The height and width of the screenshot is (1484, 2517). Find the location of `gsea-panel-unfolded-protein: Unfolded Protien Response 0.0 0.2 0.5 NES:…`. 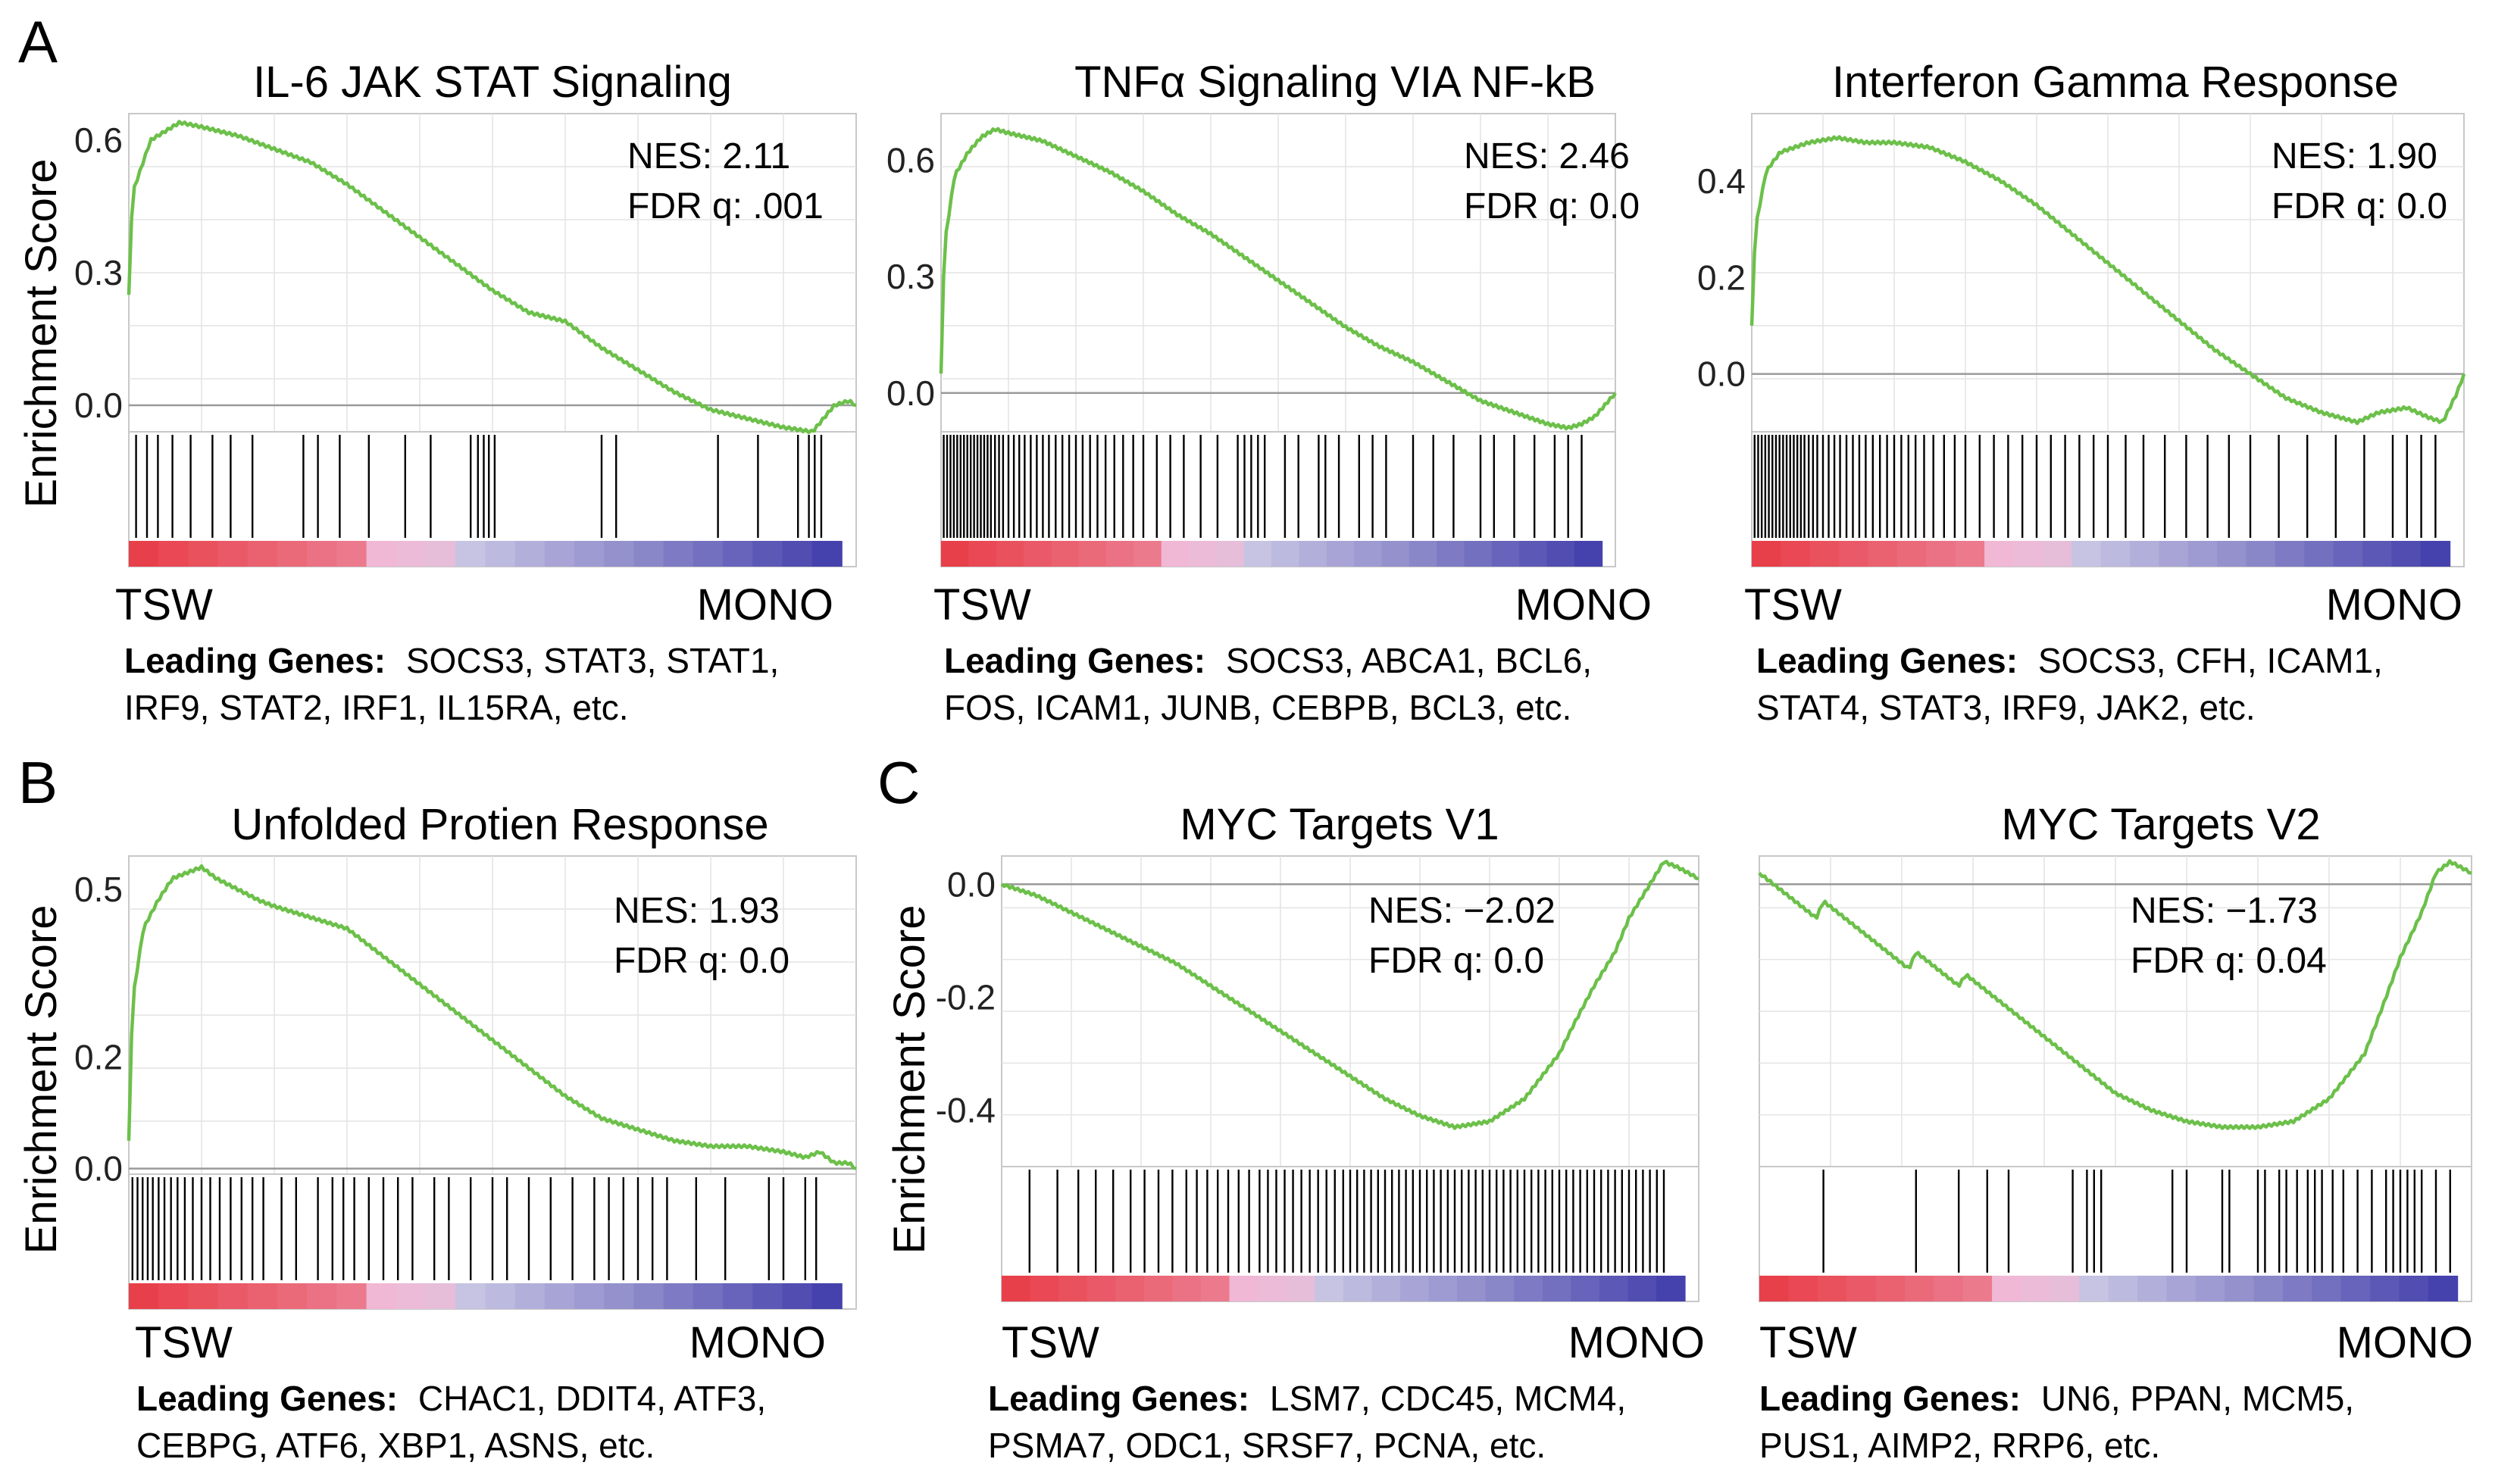

gsea-panel-unfolded-protein: Unfolded Protien Response 0.0 0.2 0.5 NES:… is located at coordinates (466, 1132).